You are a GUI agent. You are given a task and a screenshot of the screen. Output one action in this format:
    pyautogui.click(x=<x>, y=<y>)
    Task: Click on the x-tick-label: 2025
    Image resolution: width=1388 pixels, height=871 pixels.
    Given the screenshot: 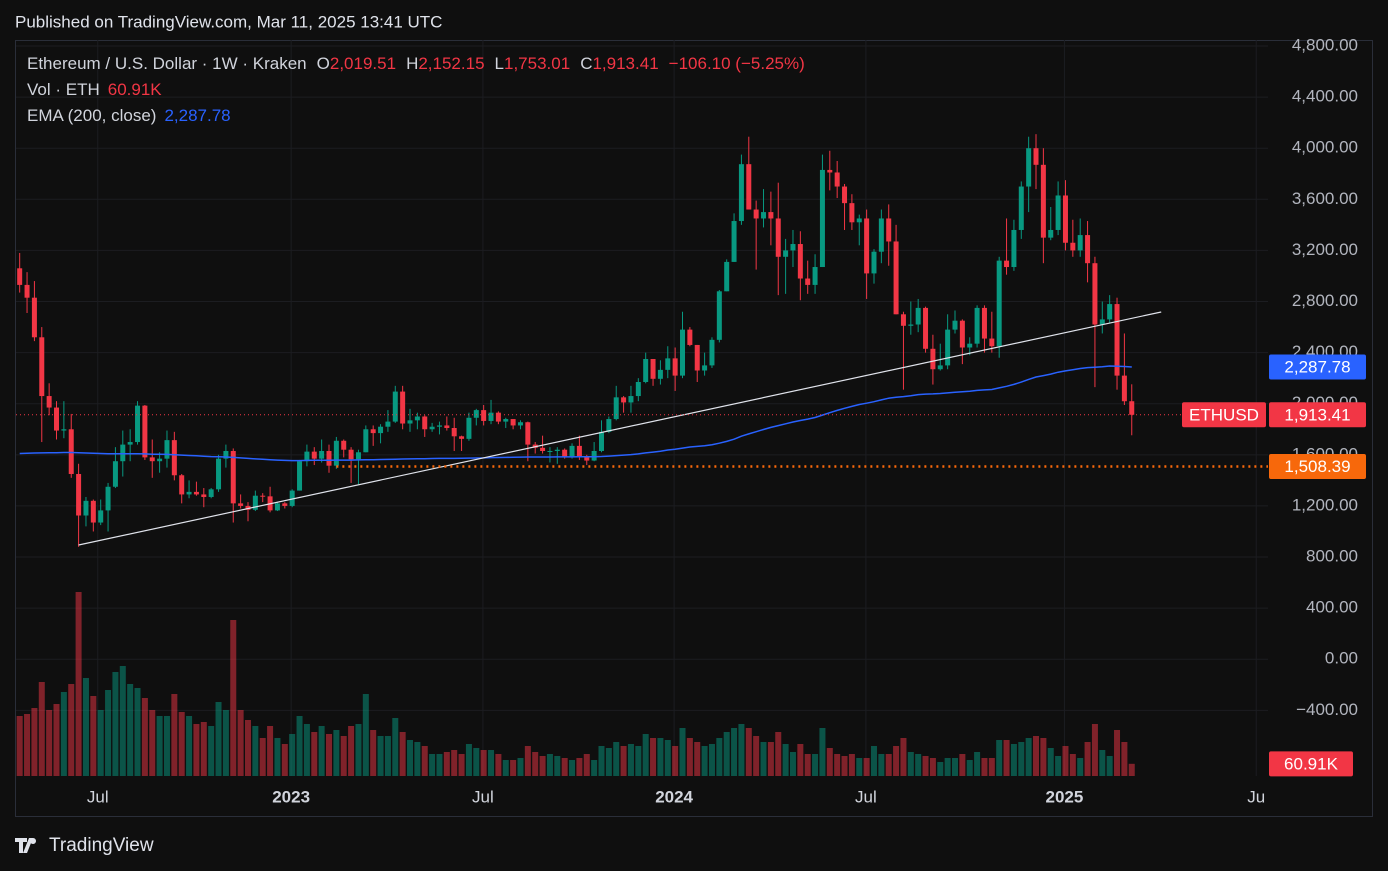 What is the action you would take?
    pyautogui.click(x=1065, y=796)
    